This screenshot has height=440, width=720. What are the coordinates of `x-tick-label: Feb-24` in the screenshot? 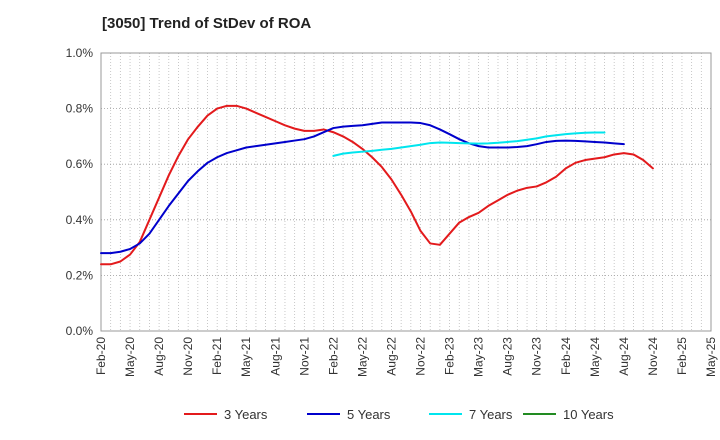 It's located at (566, 356).